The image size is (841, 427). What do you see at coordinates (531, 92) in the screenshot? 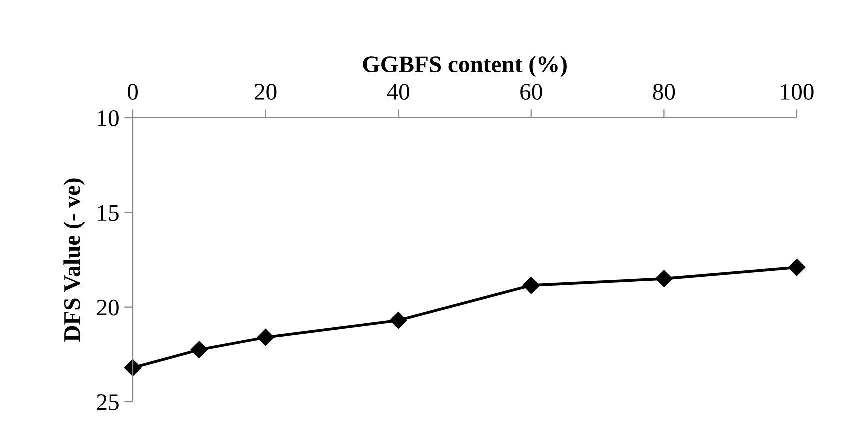
I see `x-tick-label: 60` at bounding box center [531, 92].